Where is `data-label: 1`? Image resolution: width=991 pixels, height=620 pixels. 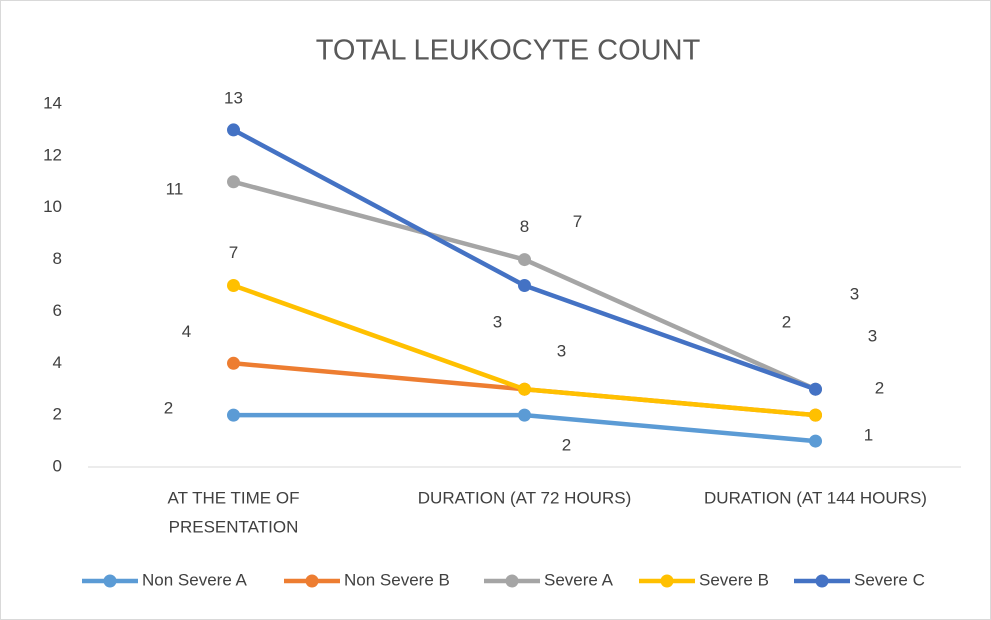
data-label: 1 is located at coordinates (868, 435).